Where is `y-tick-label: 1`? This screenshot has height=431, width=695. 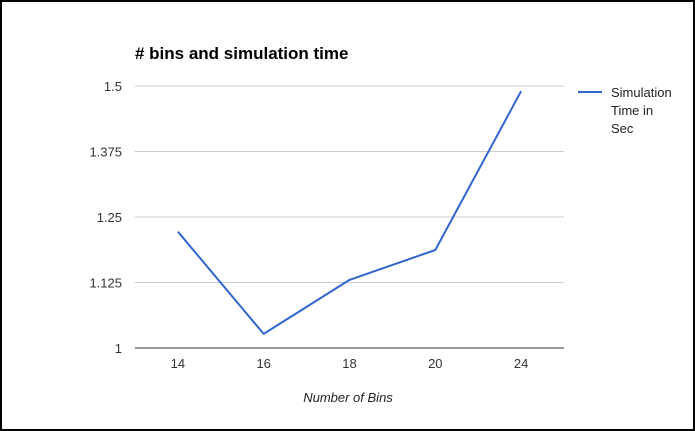 y-tick-label: 1 is located at coordinates (118, 348).